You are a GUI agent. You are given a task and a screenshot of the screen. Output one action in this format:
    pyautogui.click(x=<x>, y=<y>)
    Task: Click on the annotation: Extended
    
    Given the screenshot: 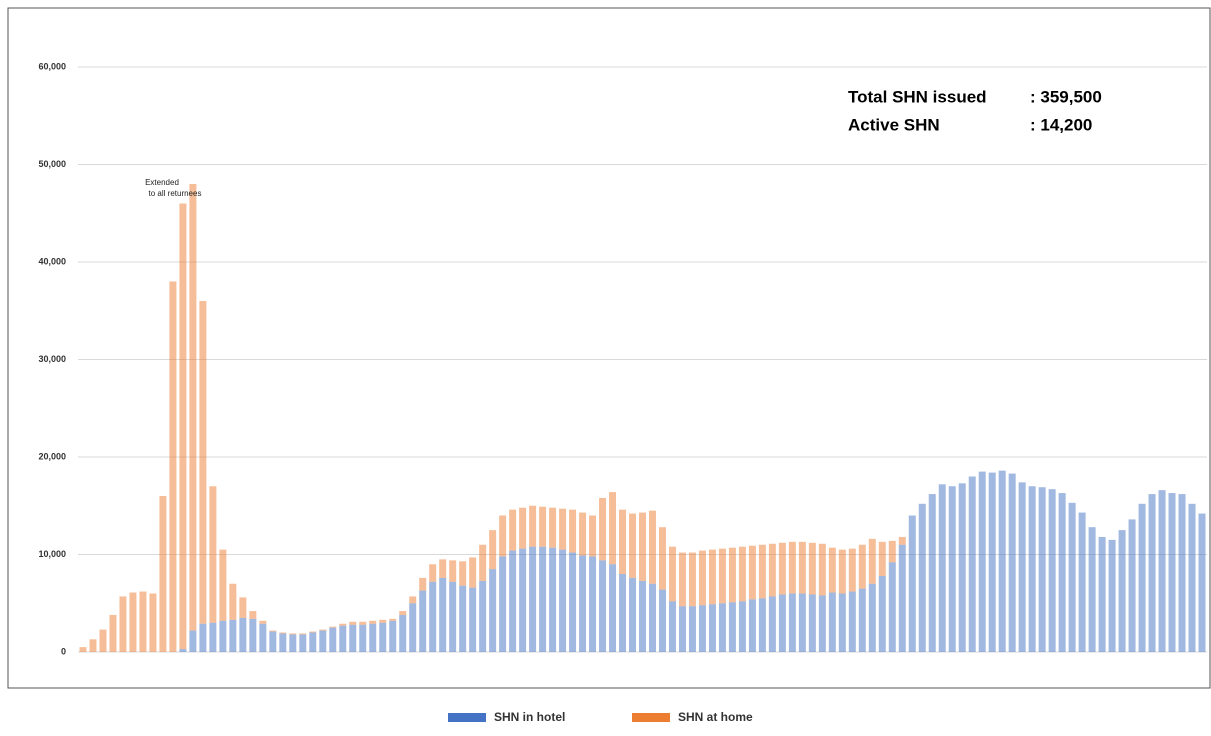 What is the action you would take?
    pyautogui.click(x=162, y=182)
    